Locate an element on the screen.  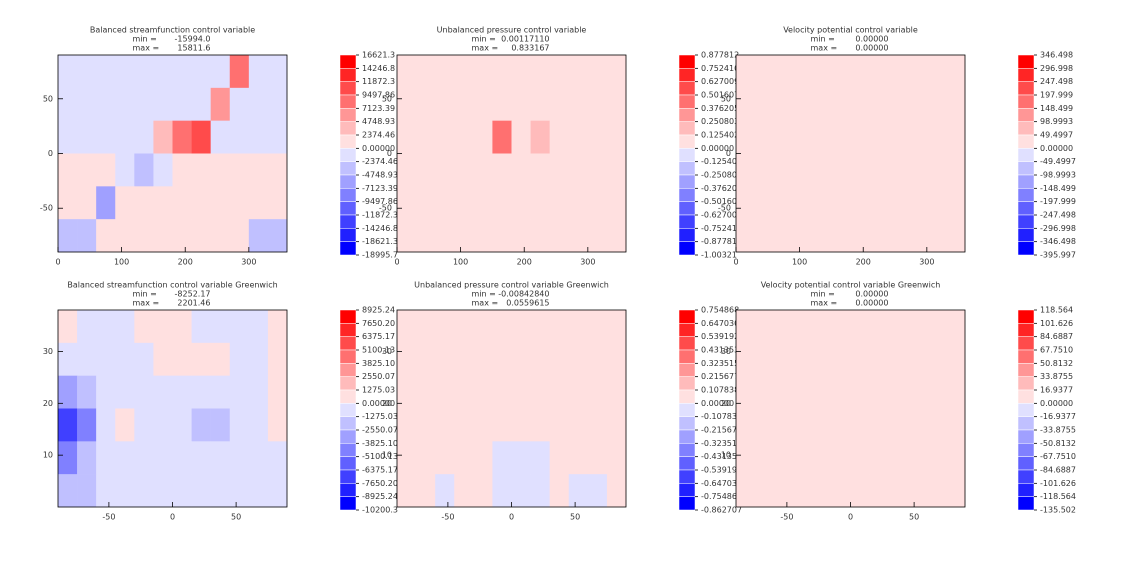
colorbar-label: -0.125402 is located at coordinates (721, 161).